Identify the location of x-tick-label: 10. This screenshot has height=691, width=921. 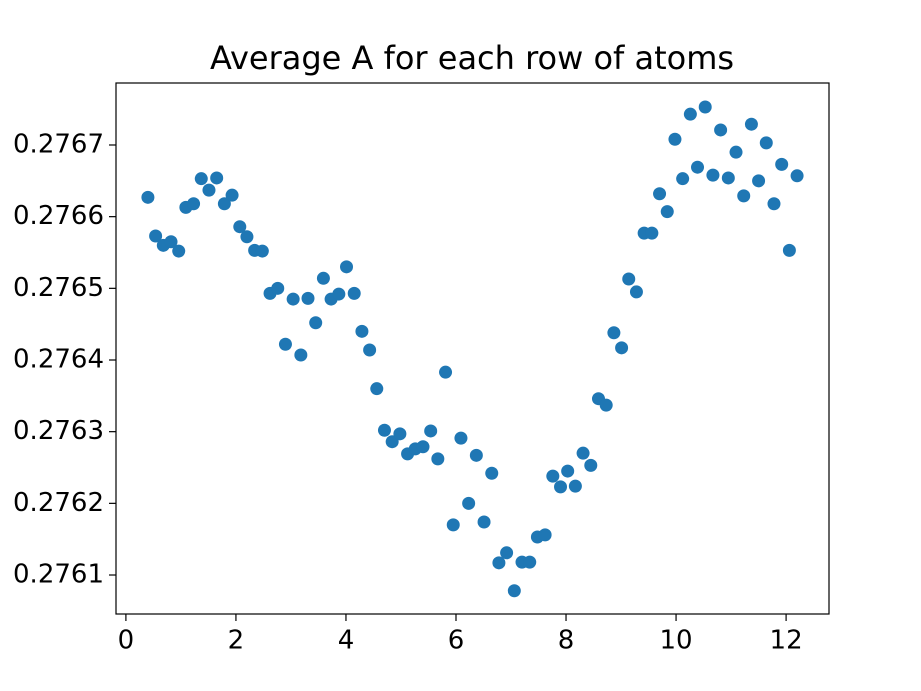
(676, 641).